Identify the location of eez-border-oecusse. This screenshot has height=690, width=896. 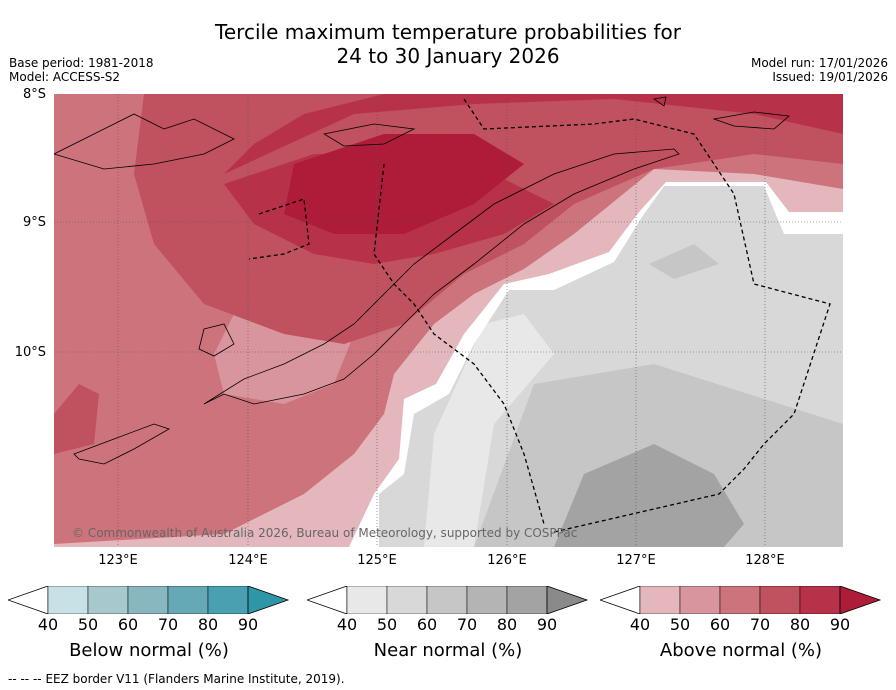
(279, 229).